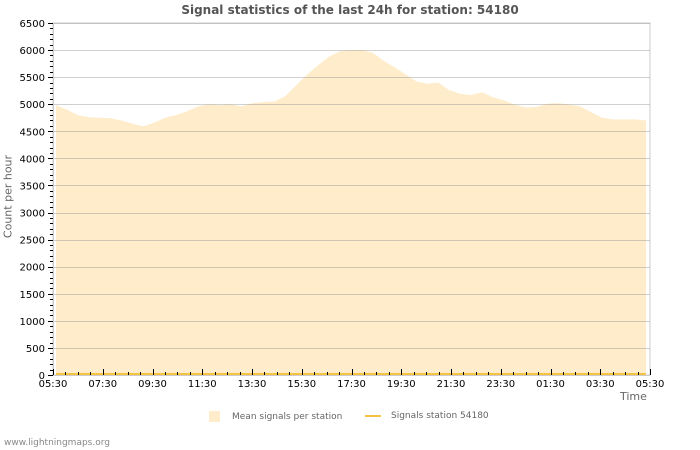 The height and width of the screenshot is (450, 700). What do you see at coordinates (8, 196) in the screenshot?
I see `y-axis-label: Count per hour` at bounding box center [8, 196].